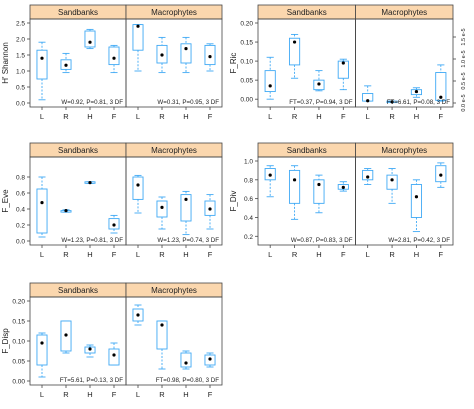  Describe the element at coordinates (464, 58) in the screenshot. I see `y-right-tick-label: 1.0 e-5` at that location.